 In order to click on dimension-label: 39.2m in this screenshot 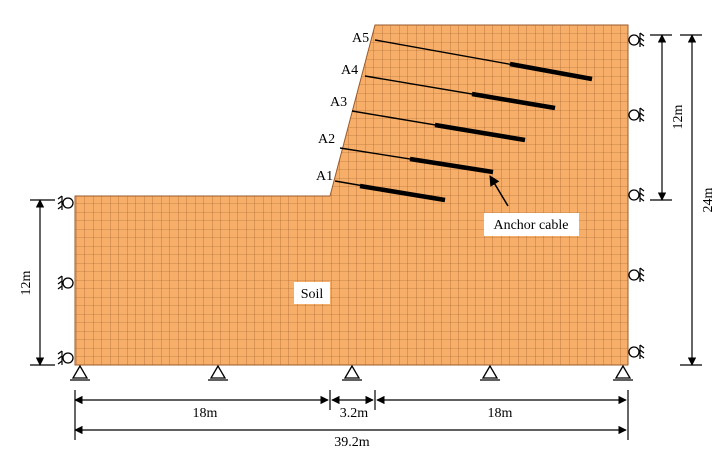, I will do `click(352, 442)`.